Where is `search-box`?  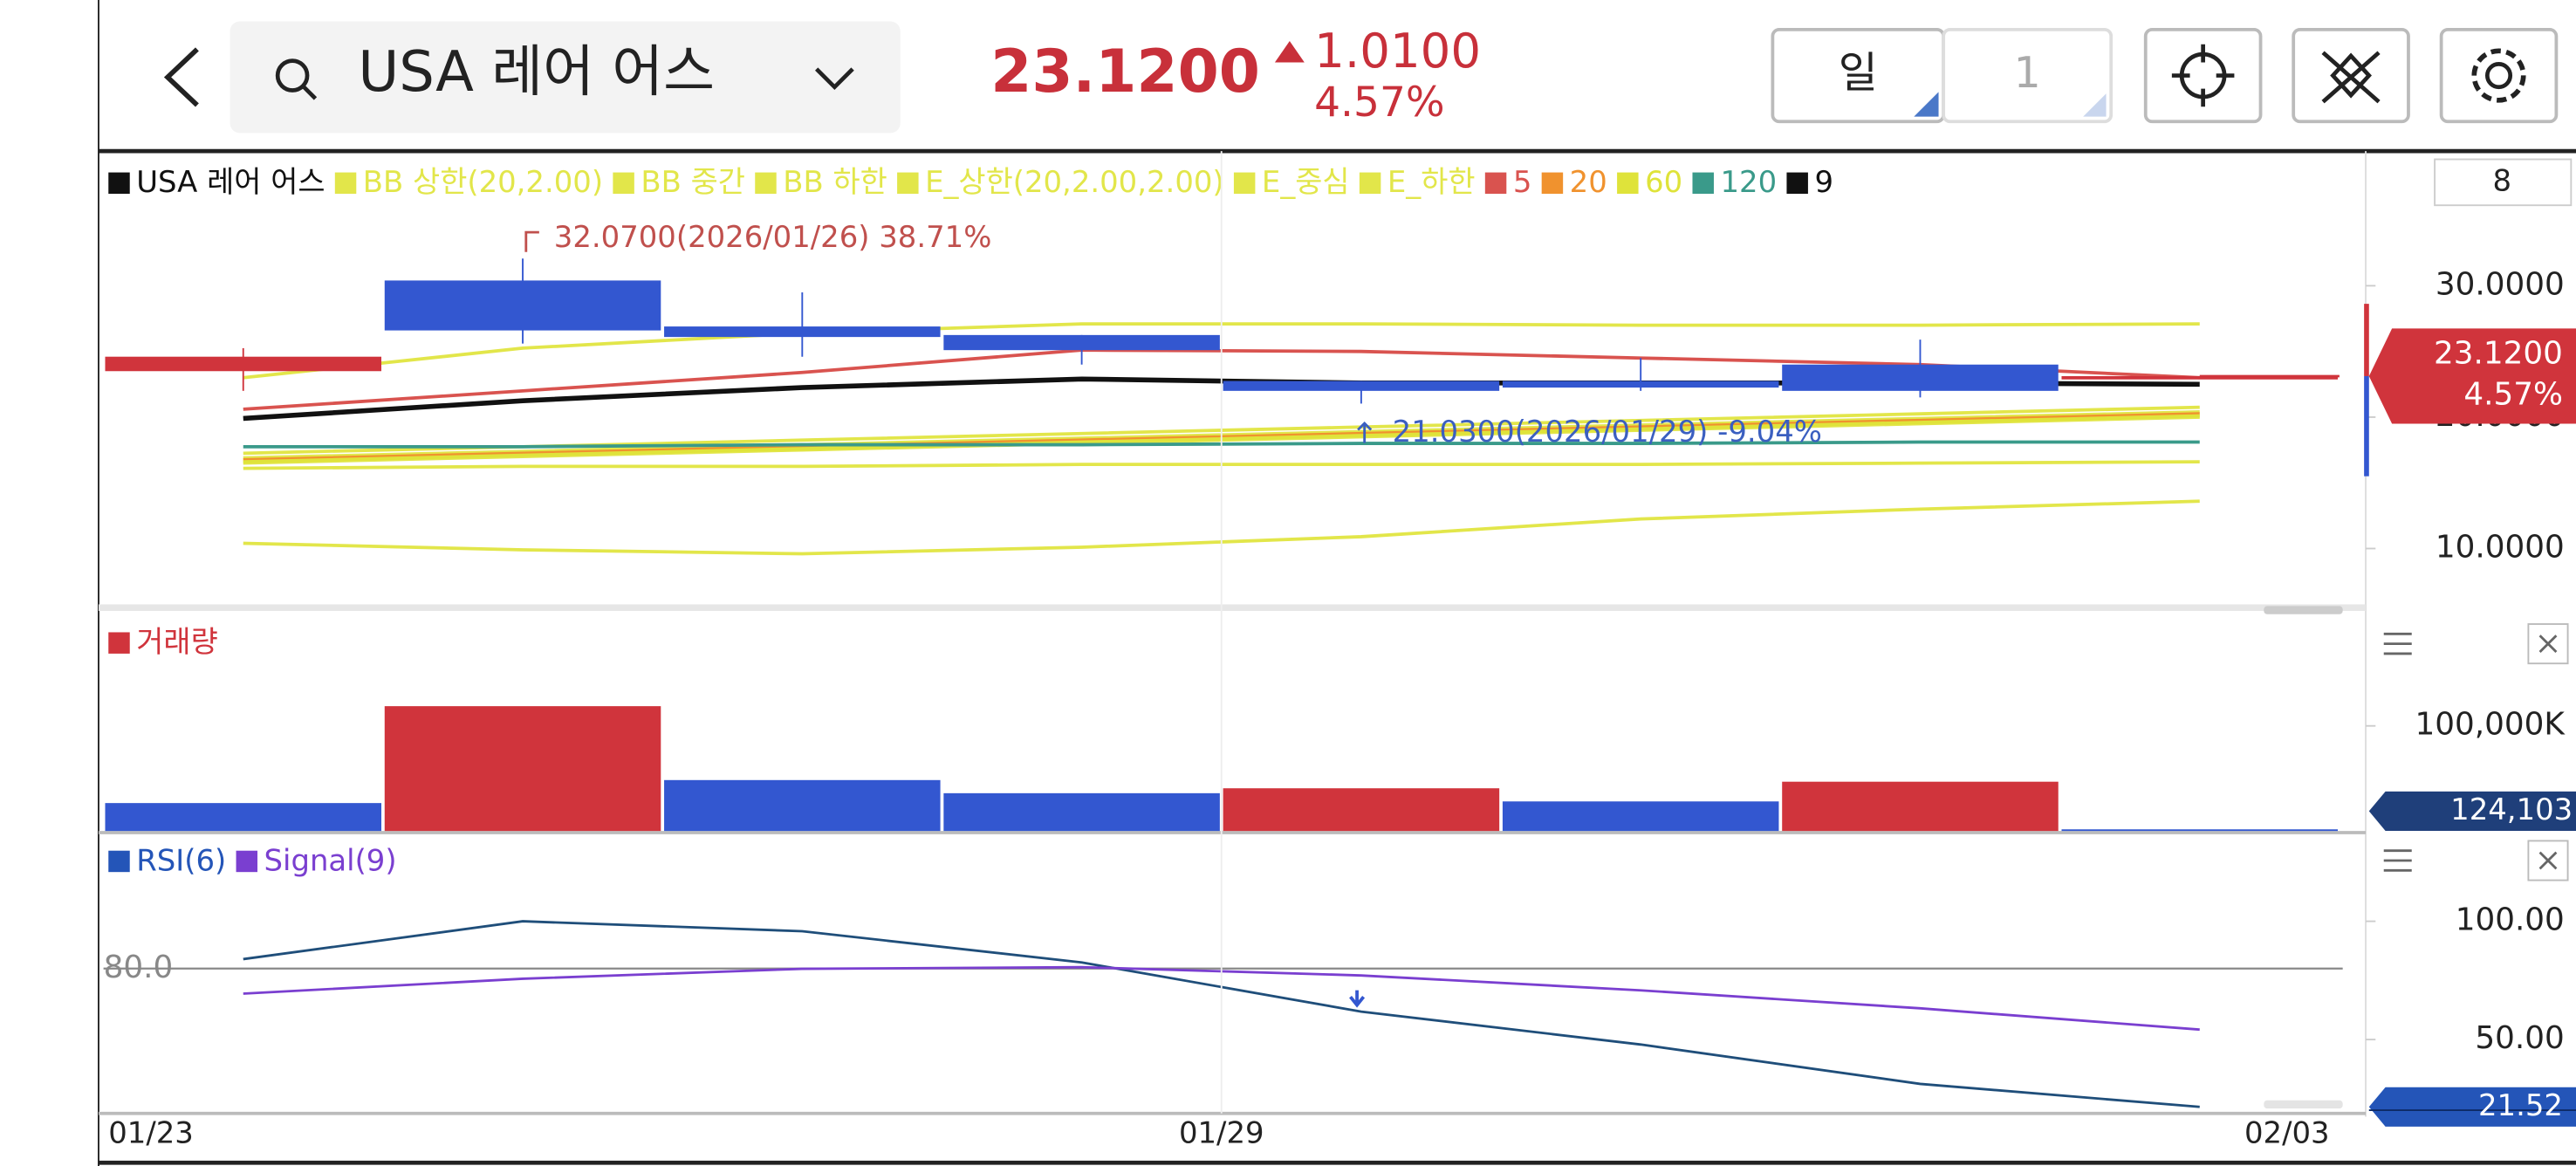
search-box is located at coordinates (565, 77).